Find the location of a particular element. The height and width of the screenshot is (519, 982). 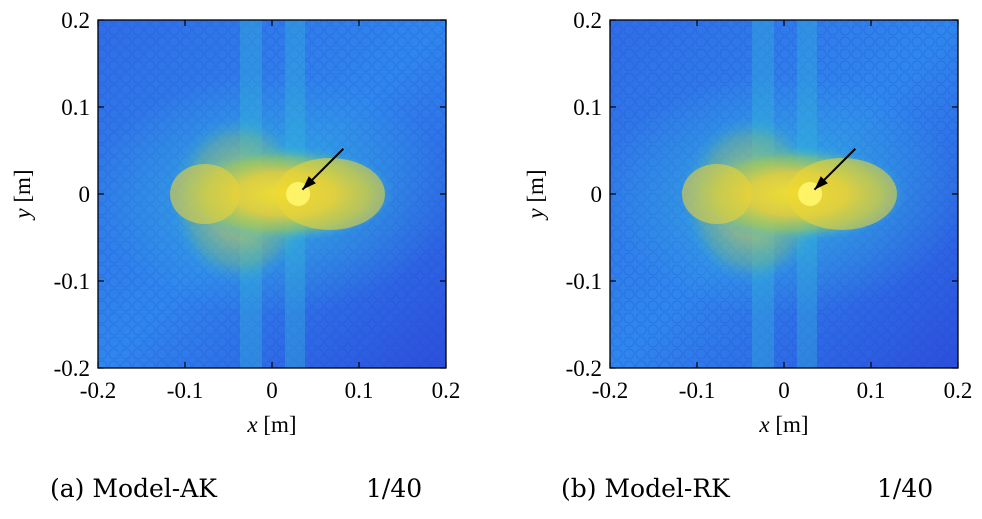

caption-b: (b) Model-RK is located at coordinates (645, 488).